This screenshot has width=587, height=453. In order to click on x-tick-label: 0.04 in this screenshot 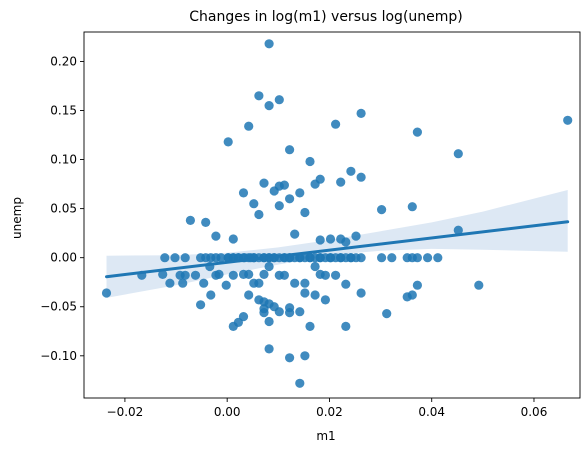, I will do `click(431, 412)`.